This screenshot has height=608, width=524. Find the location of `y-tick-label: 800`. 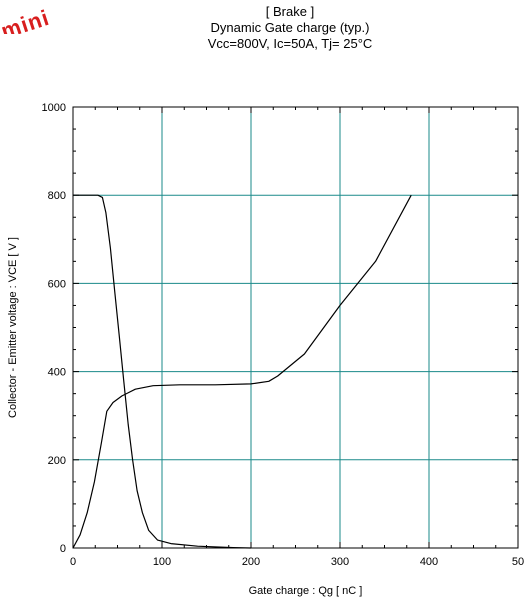

y-tick-label: 800 is located at coordinates (57, 196).